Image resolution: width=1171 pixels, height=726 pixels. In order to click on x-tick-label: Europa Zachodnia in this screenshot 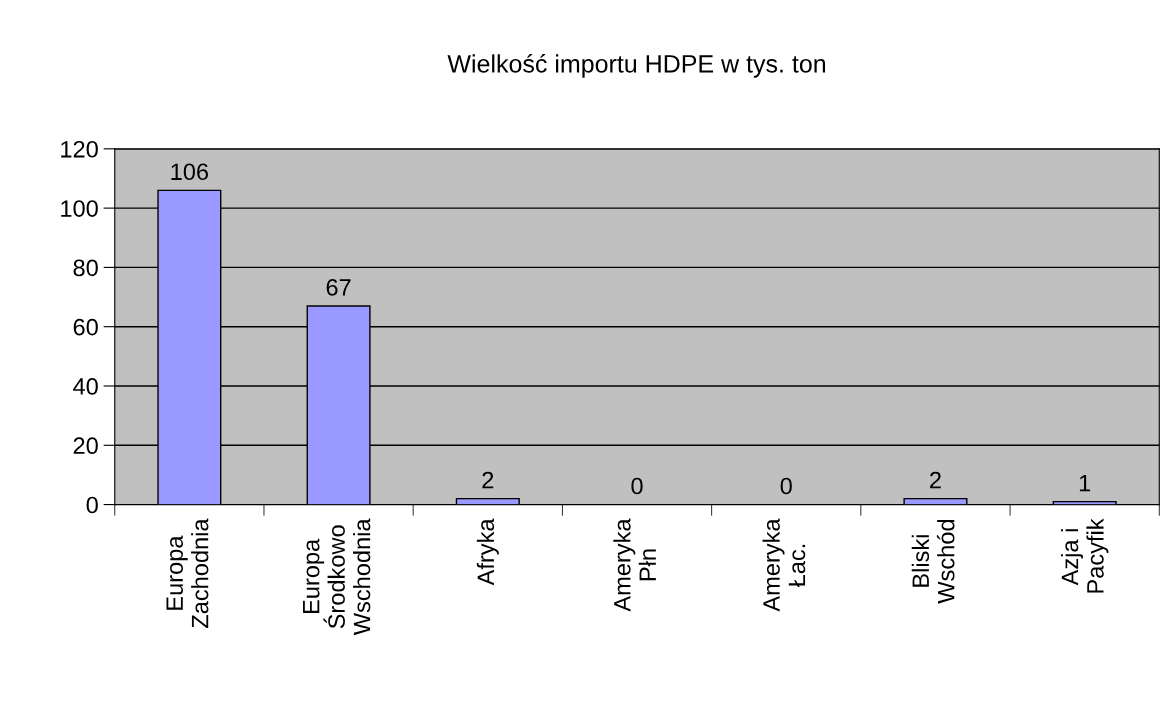, I will do `click(187, 573)`.